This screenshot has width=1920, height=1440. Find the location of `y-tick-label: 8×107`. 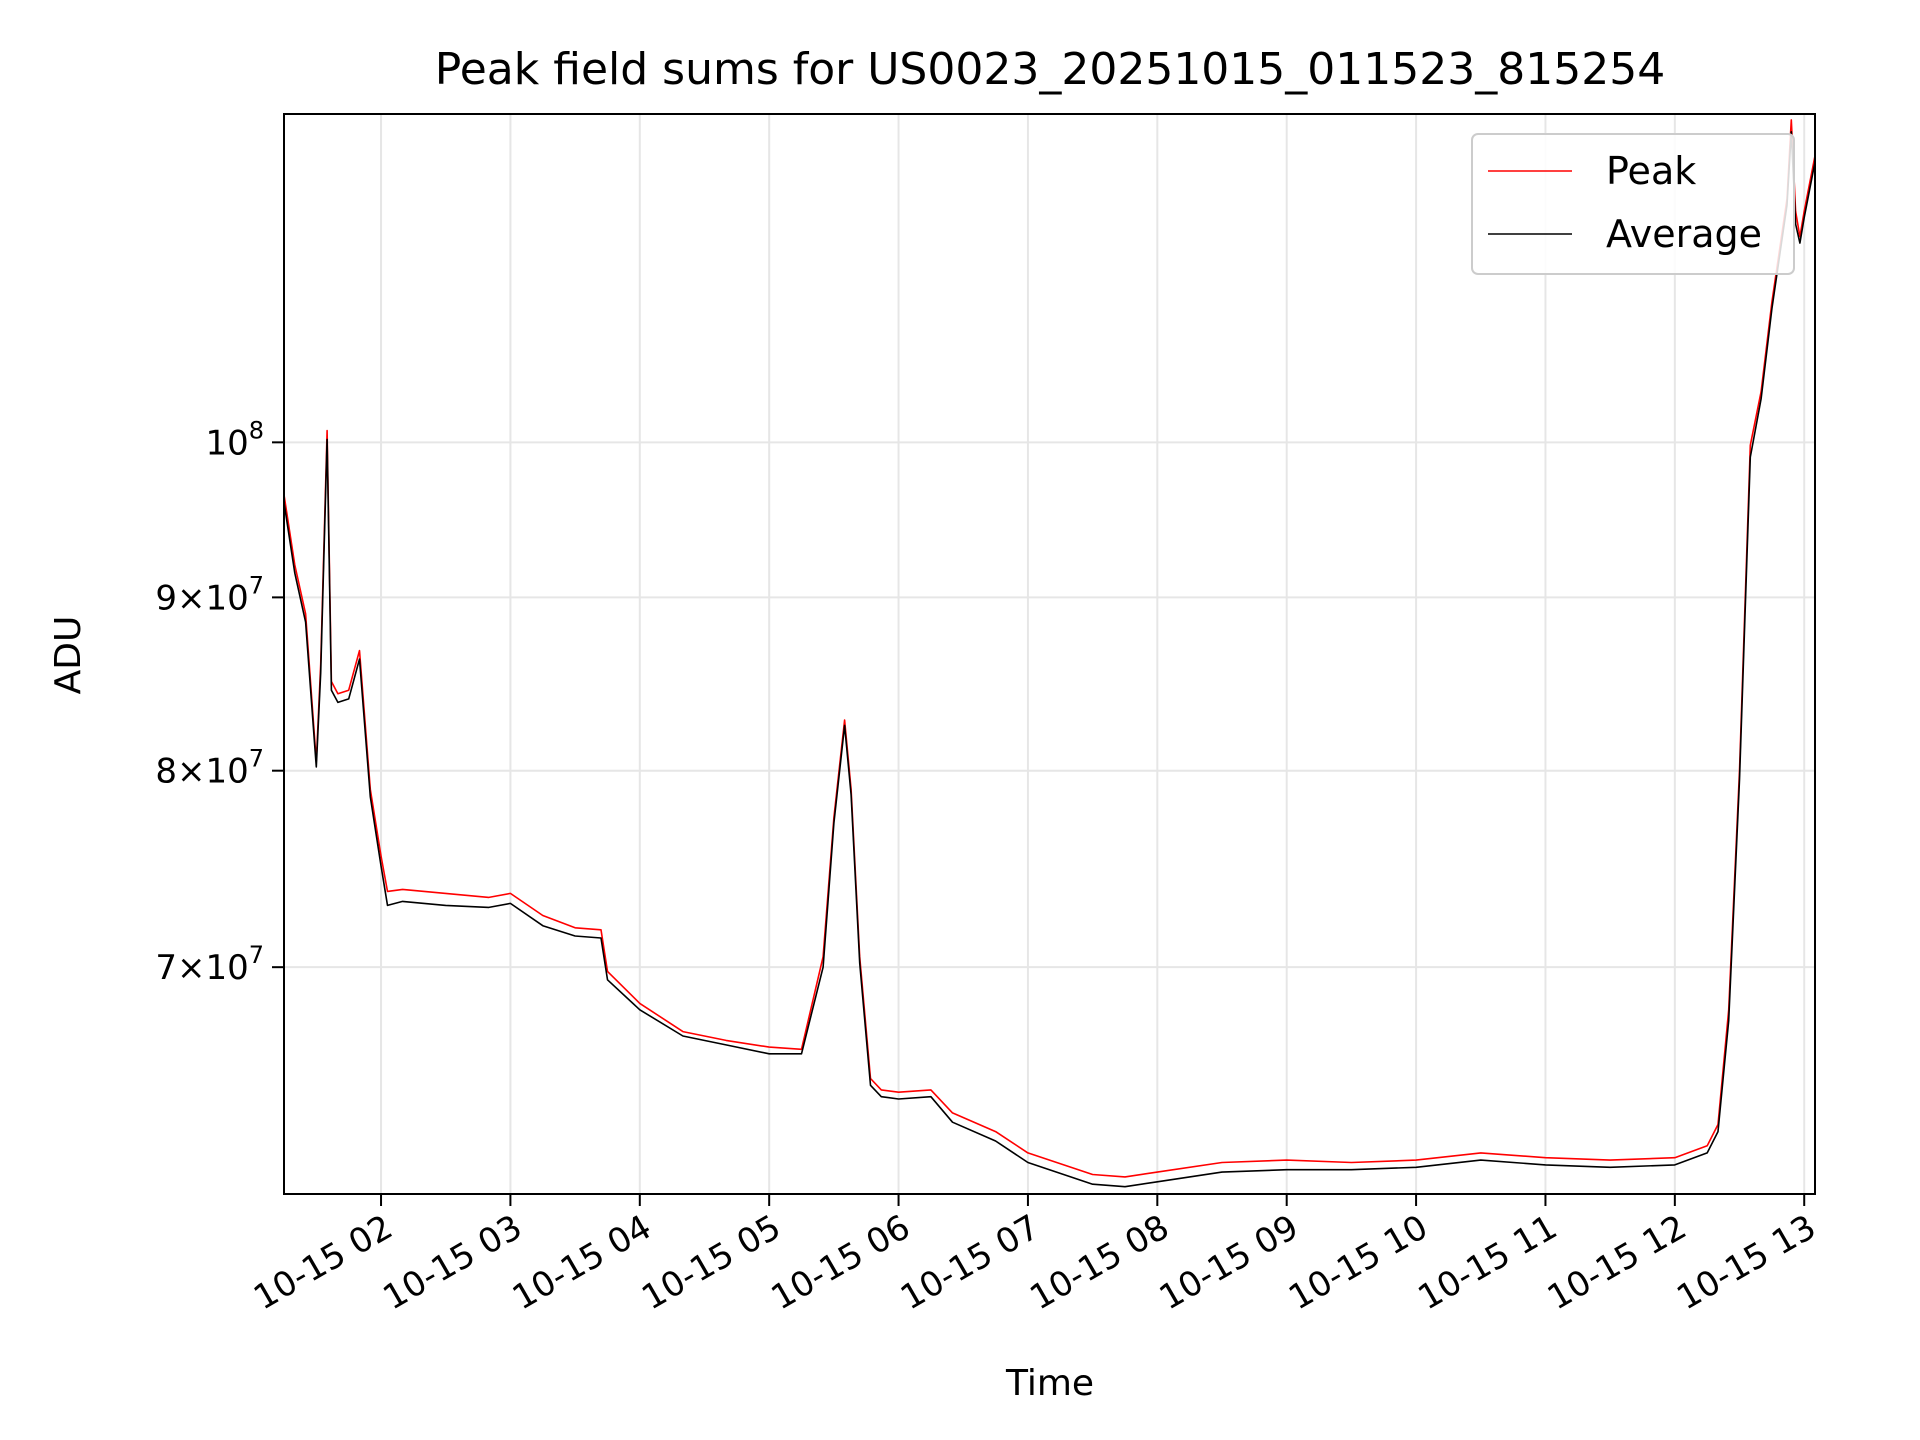

y-tick-label: 8×107 is located at coordinates (209, 768).